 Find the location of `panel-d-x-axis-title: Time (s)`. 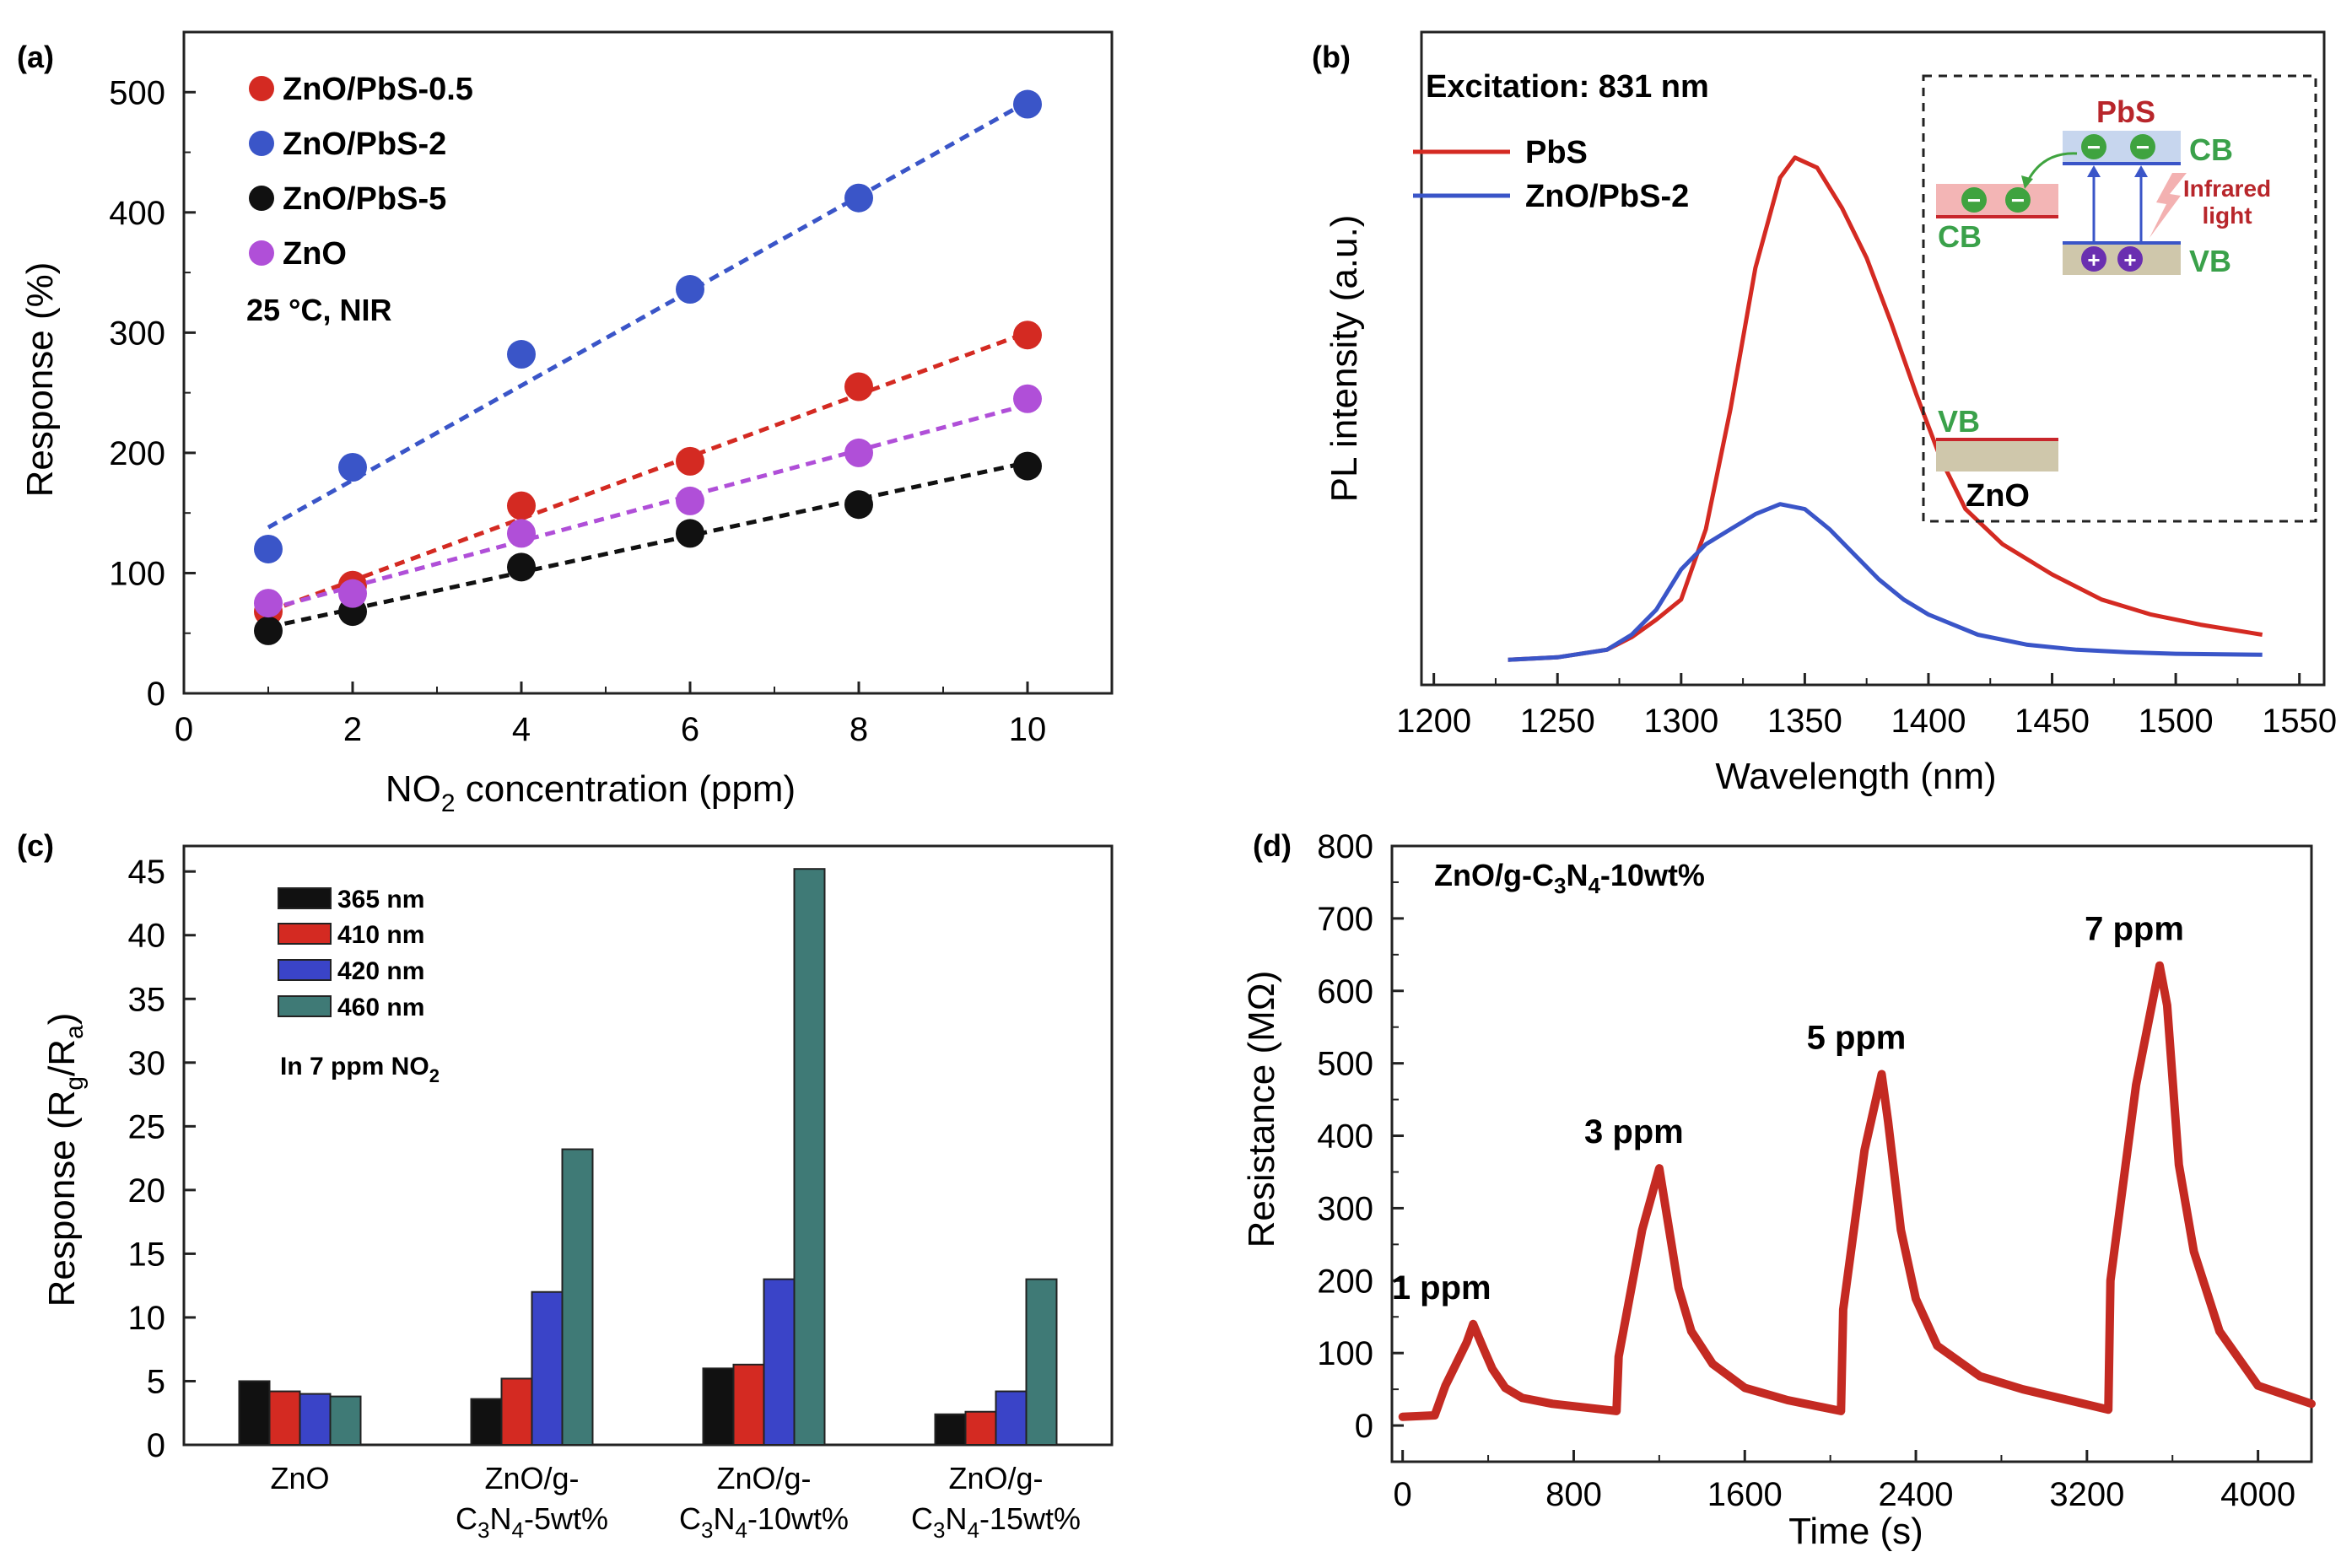

panel-d-x-axis-title: Time (s) is located at coordinates (1855, 1531).